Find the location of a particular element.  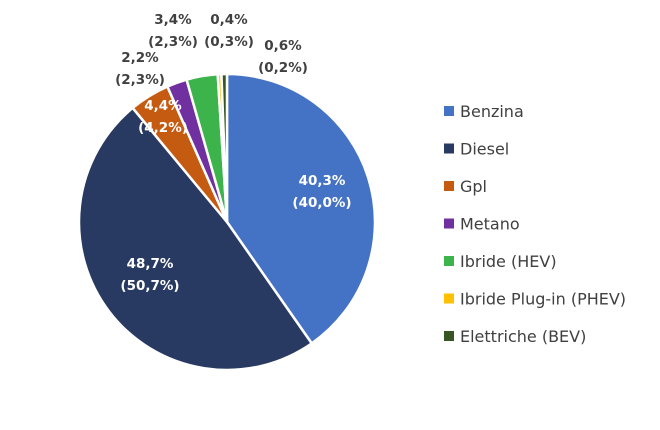

data-label-diesel: 48,7% (50,7%) is located at coordinates (149, 275).